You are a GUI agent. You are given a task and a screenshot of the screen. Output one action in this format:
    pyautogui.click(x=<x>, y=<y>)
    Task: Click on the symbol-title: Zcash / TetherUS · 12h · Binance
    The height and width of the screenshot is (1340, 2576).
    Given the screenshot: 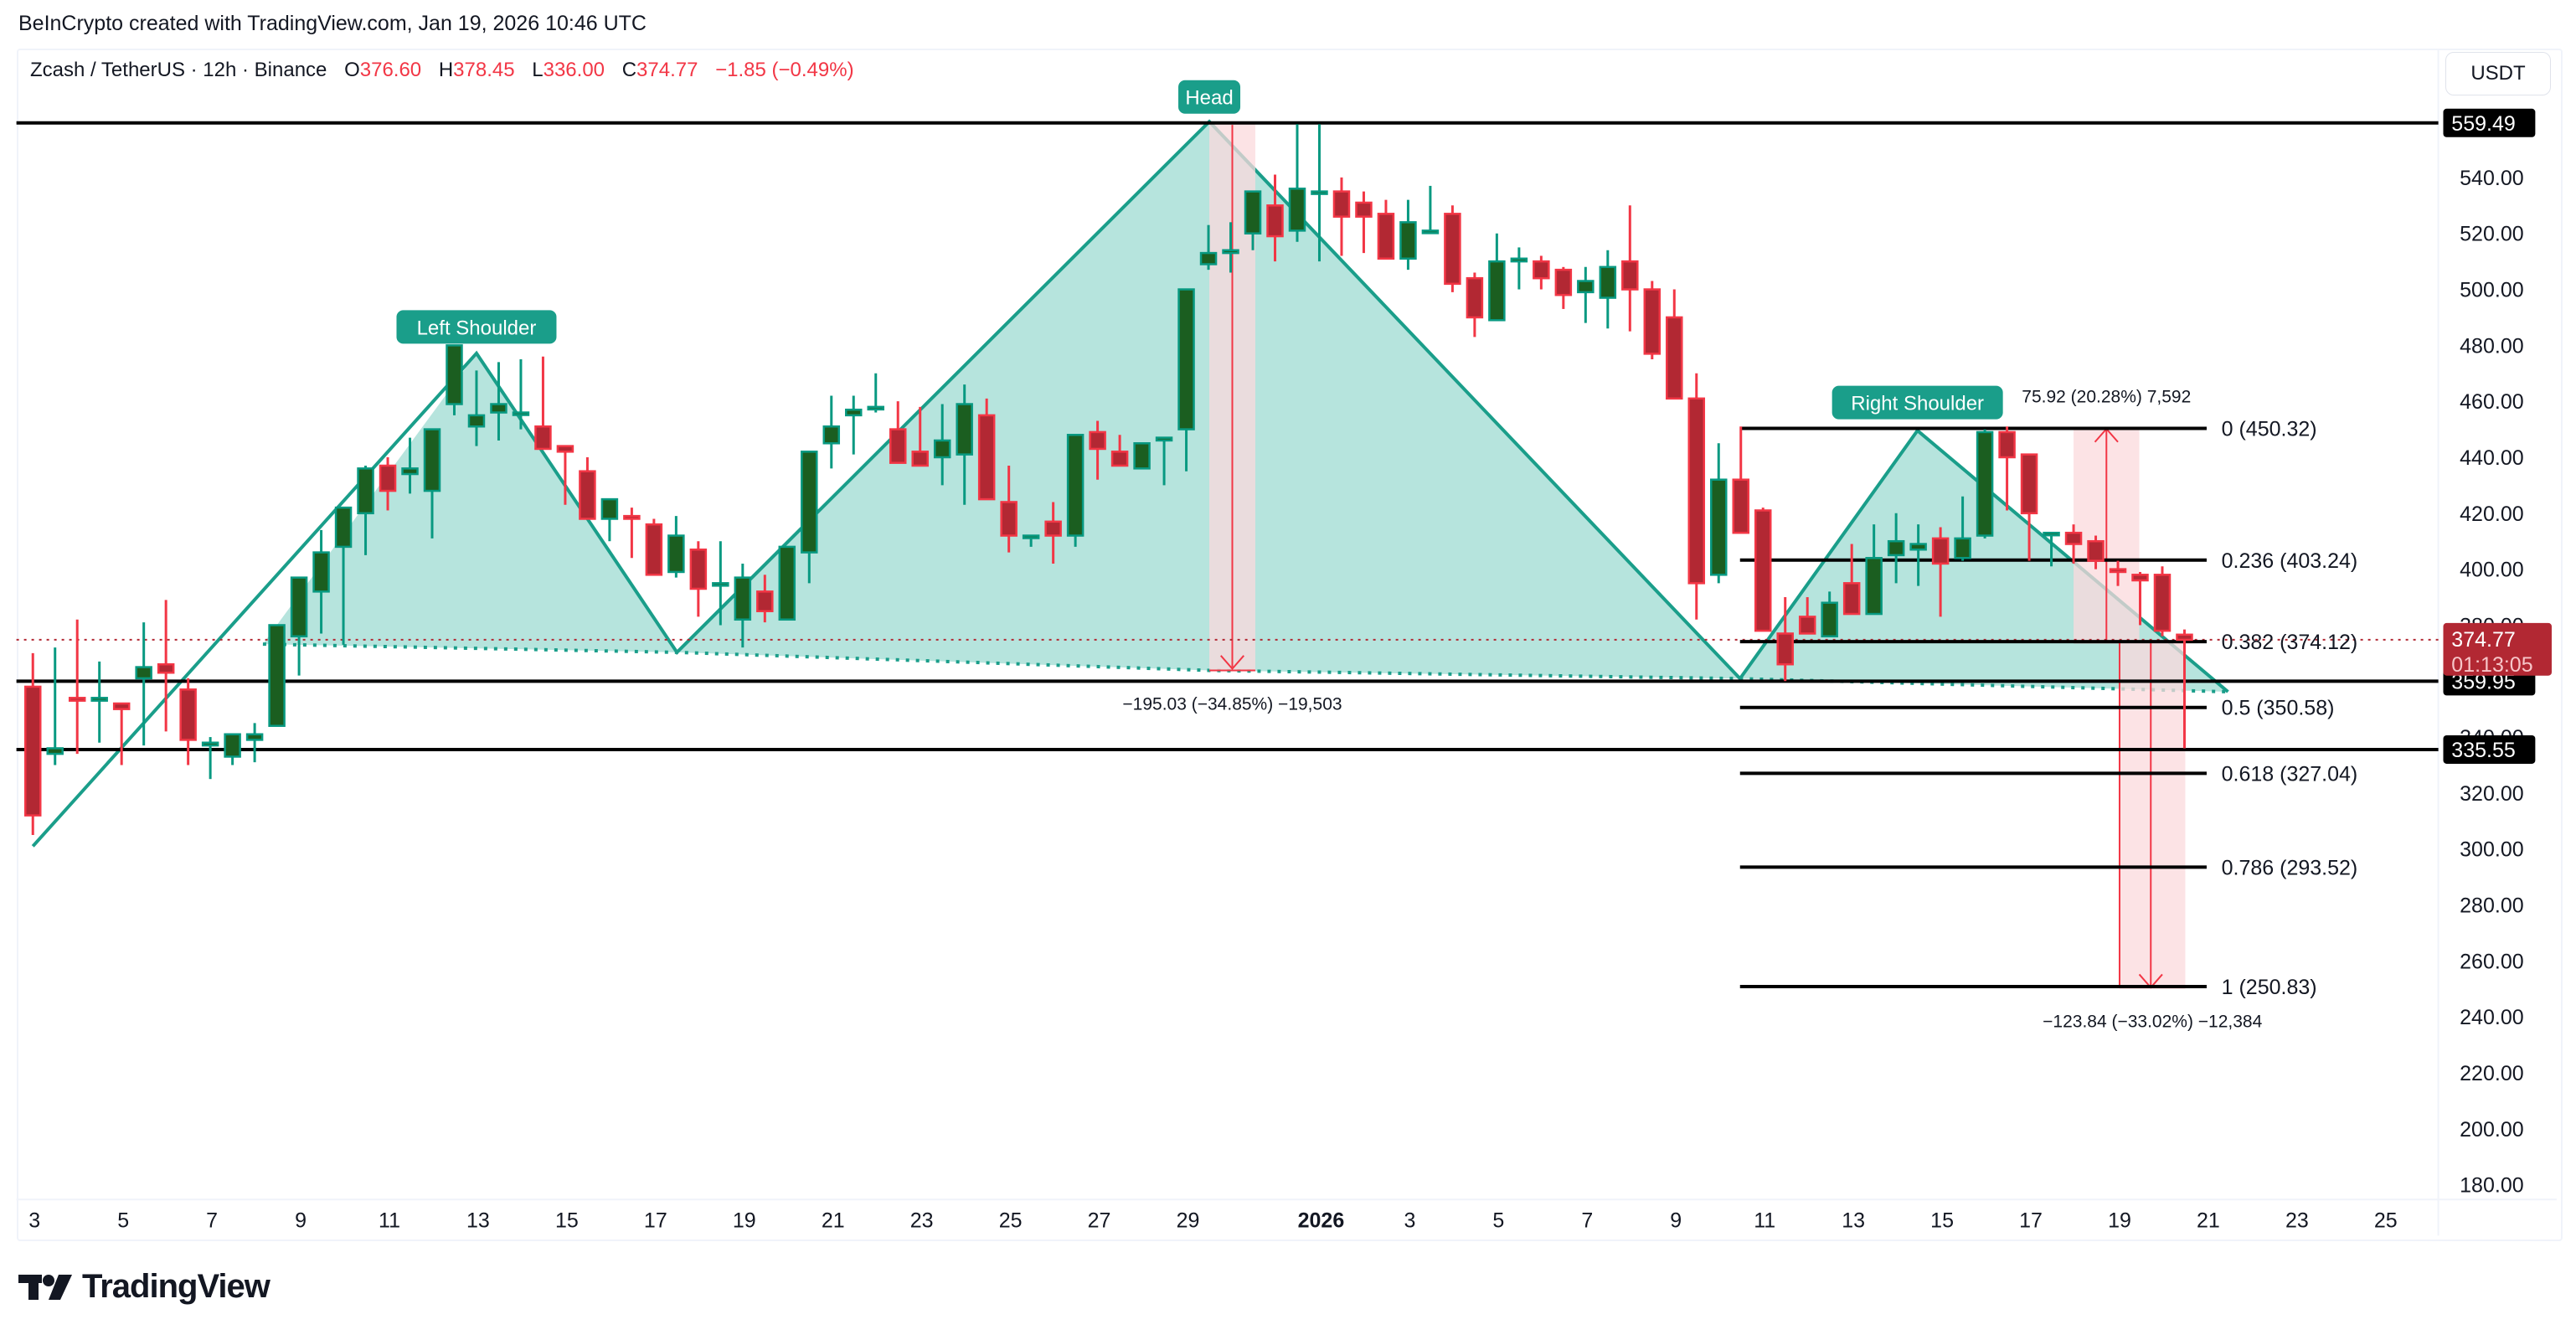 What is the action you would take?
    pyautogui.click(x=178, y=70)
    